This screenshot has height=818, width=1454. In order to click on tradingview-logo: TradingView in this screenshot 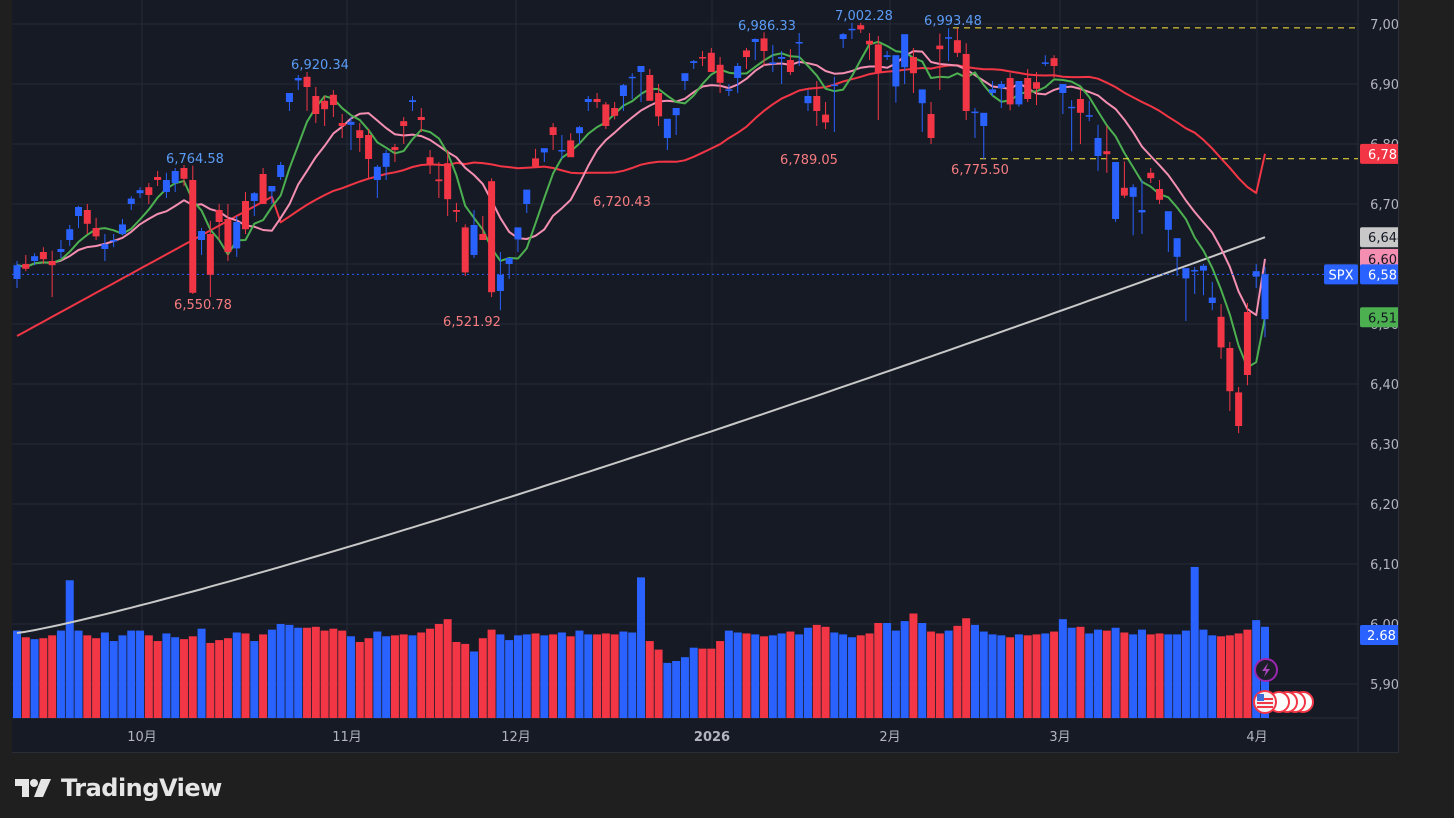, I will do `click(118, 788)`.